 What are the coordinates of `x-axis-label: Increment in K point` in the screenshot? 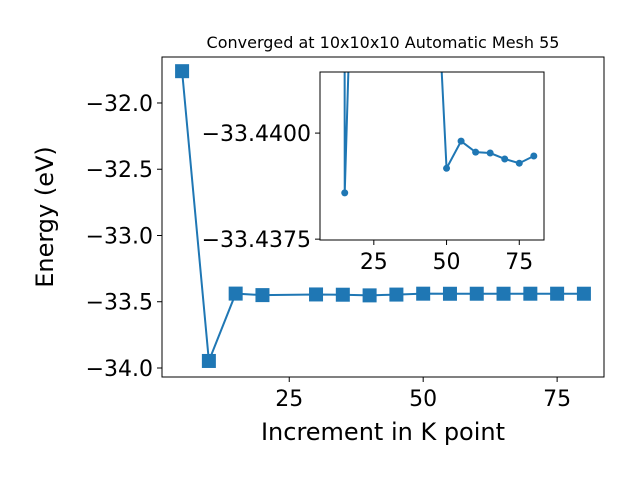 It's located at (383, 432).